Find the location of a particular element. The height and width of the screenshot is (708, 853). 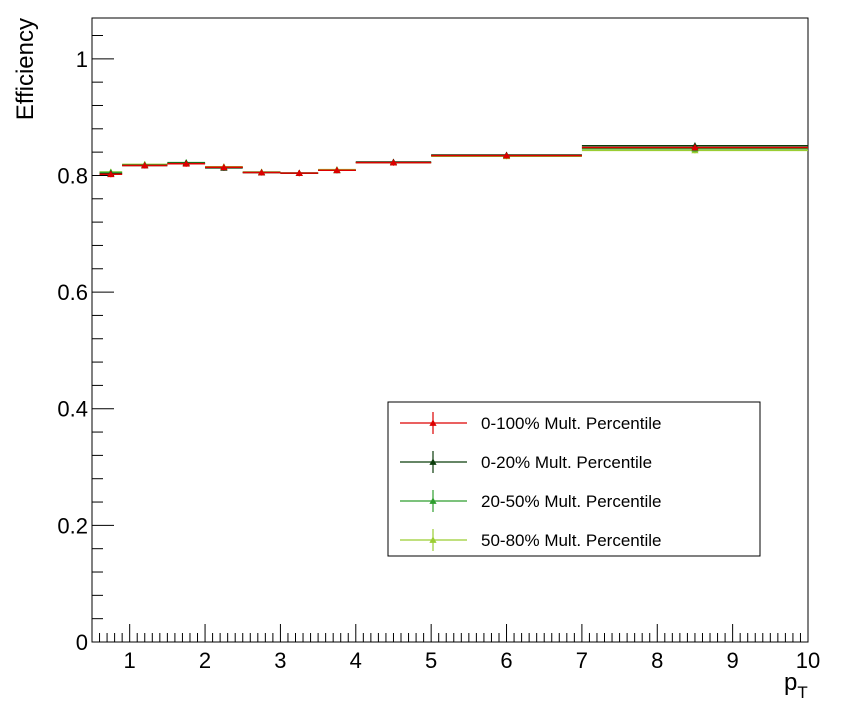

series-layer is located at coordinates (453, 160).